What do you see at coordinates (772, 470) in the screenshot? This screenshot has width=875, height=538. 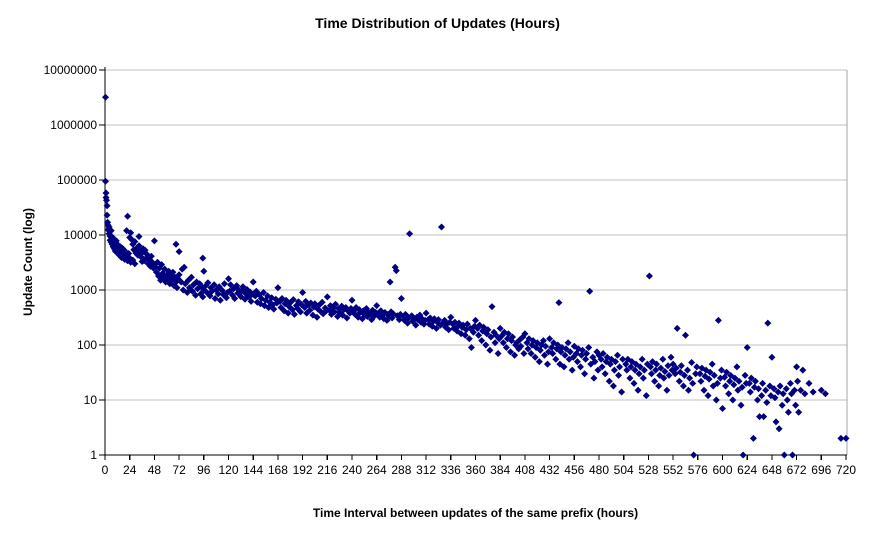 I see `x-tick-label: 648` at bounding box center [772, 470].